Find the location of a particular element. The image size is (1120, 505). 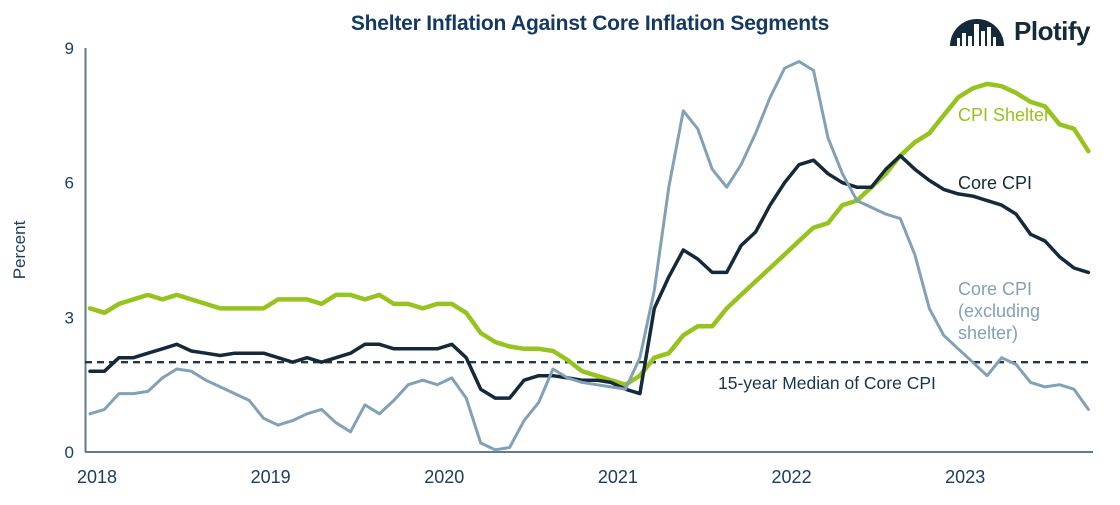

brand-name: Plotify is located at coordinates (1052, 30).